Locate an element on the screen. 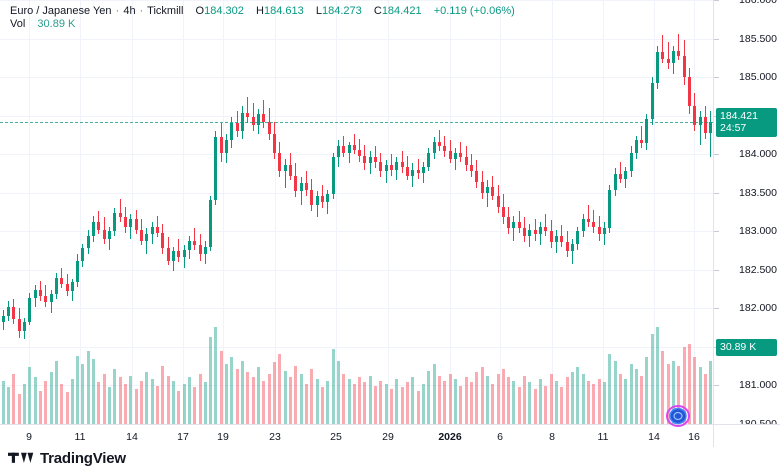 The height and width of the screenshot is (470, 780). current-price-badge: 184.421 24:57 is located at coordinates (746, 122).